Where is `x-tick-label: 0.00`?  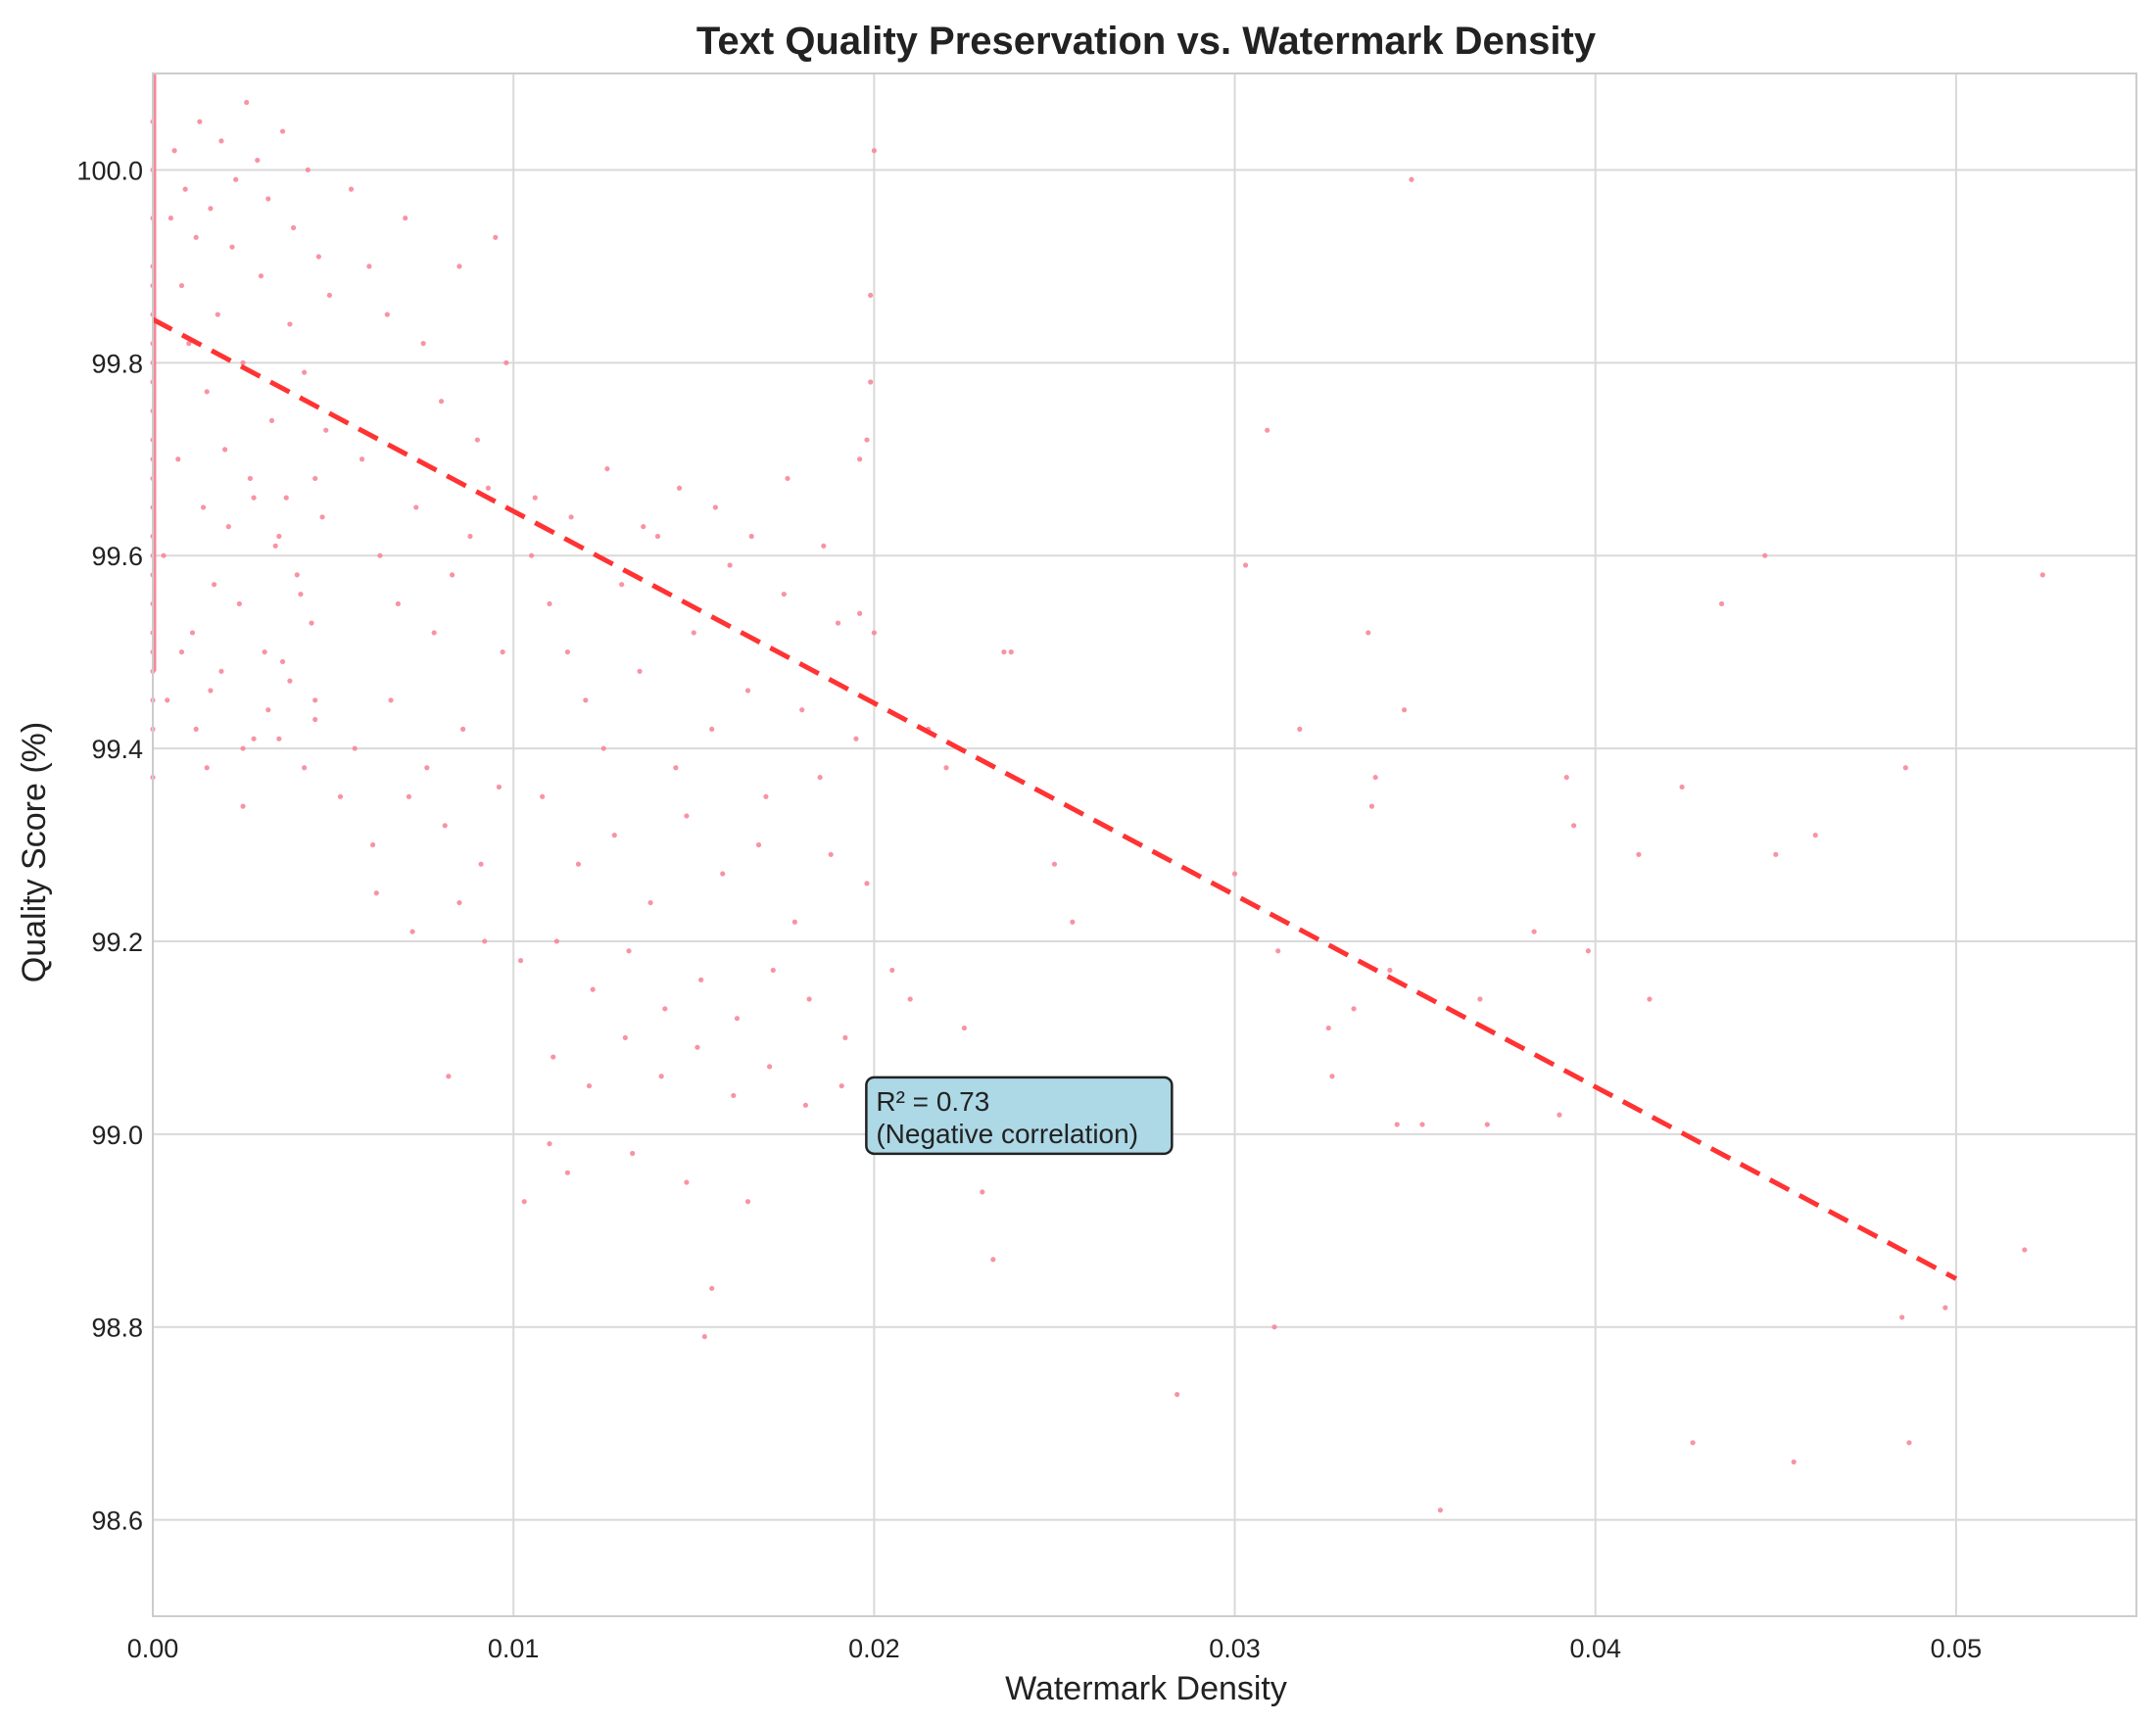
x-tick-label: 0.00 is located at coordinates (153, 1648).